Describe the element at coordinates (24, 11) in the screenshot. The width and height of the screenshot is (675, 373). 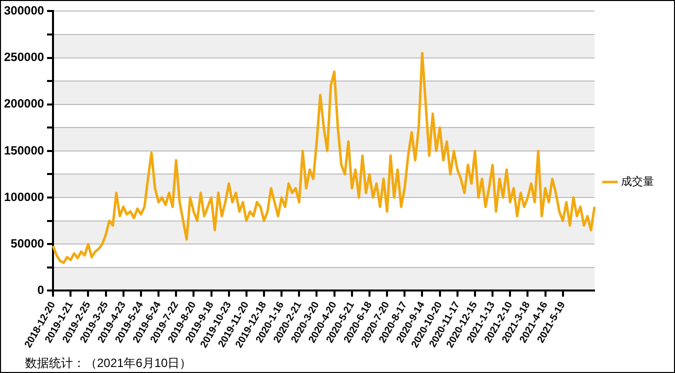
I see `y-tick-label: 300000` at that location.